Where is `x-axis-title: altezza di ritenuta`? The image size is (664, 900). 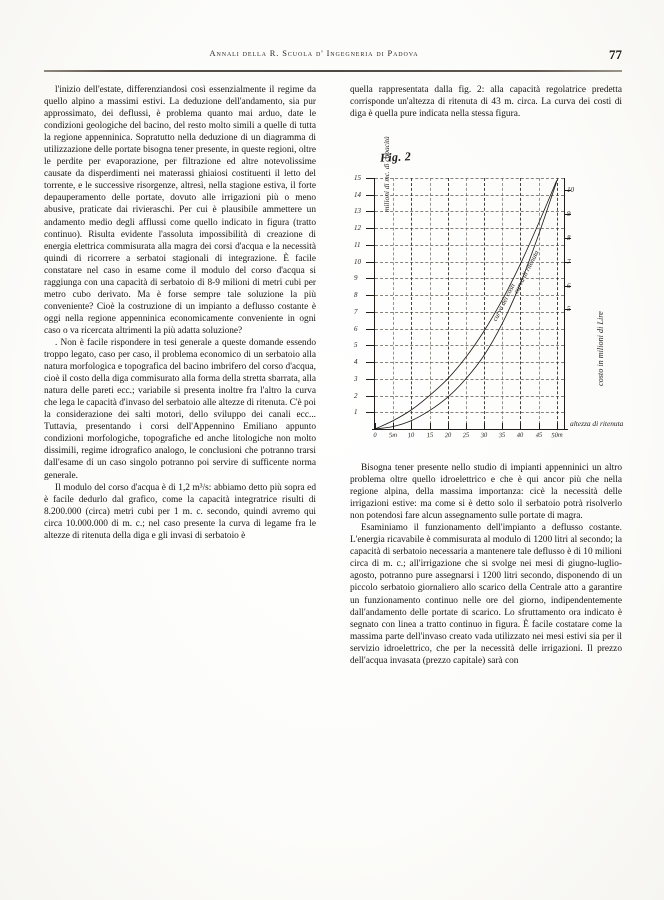
x-axis-title: altezza di ritenuta is located at coordinates (597, 423).